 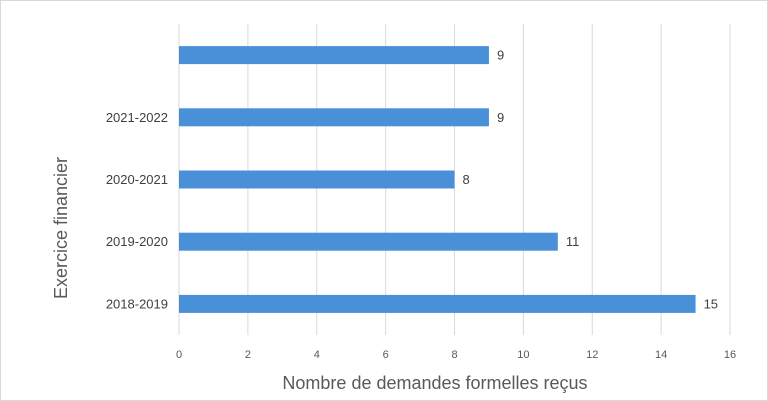 I want to click on category-label: 2019-2020, so click(x=137, y=241).